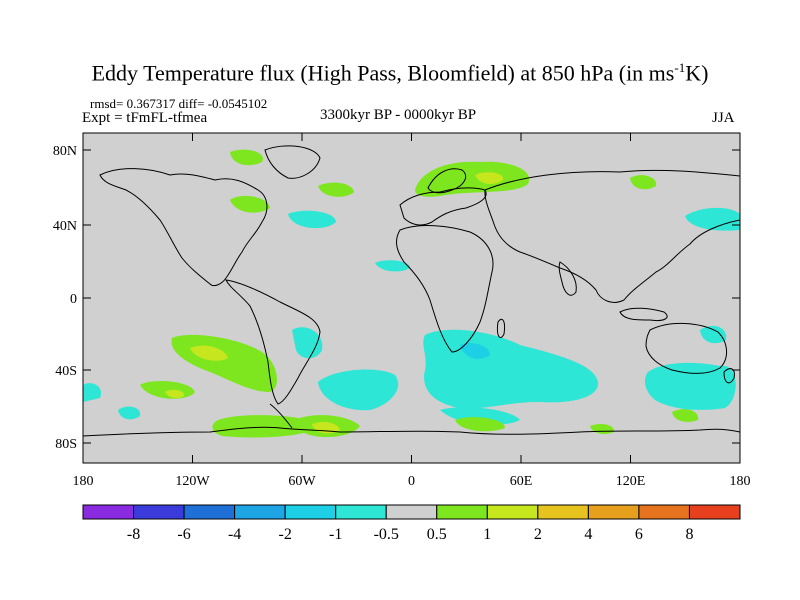 The height and width of the screenshot is (600, 800). I want to click on anomaly-patch-scandinavia, so click(472, 179).